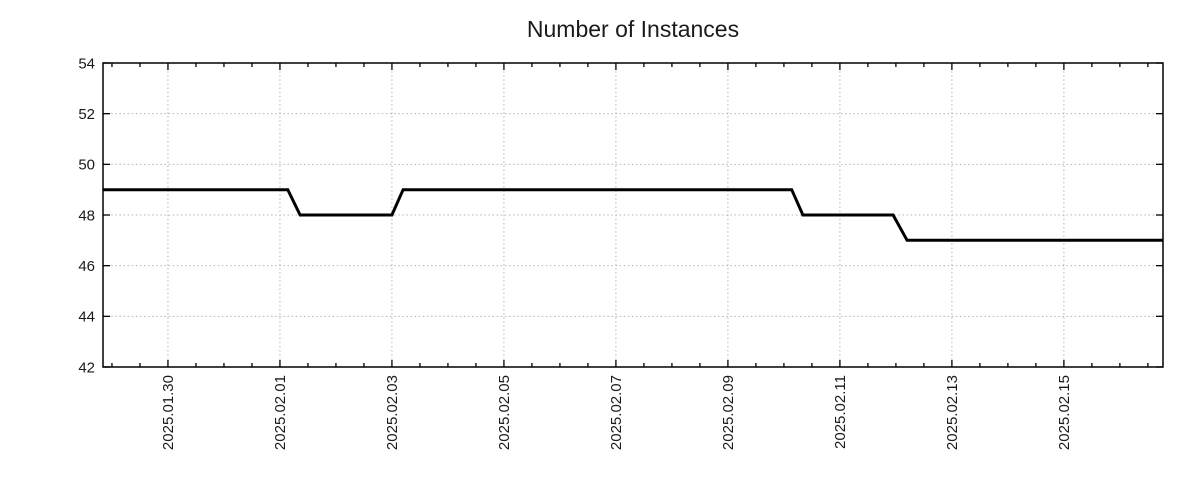 The height and width of the screenshot is (500, 1200). I want to click on x-tick-label: 2025.02.05, so click(504, 412).